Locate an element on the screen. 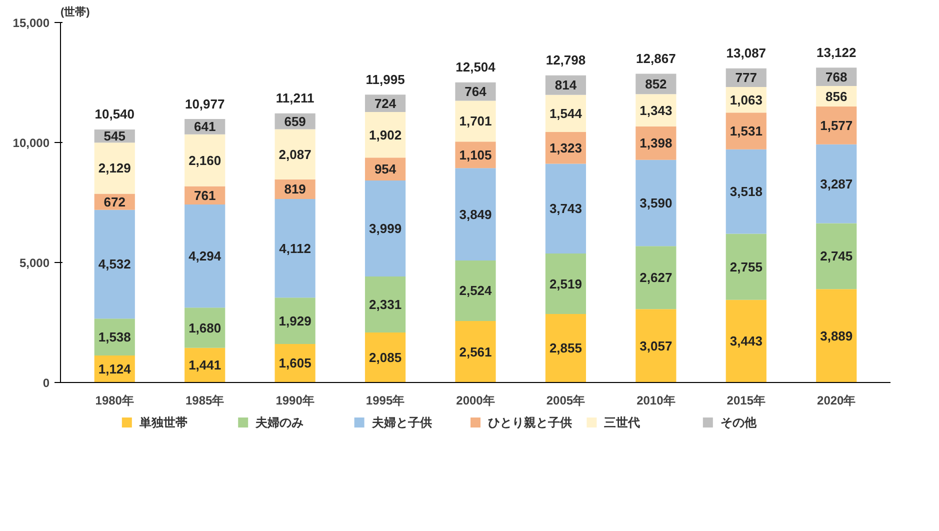  data-label: 768 is located at coordinates (837, 76).